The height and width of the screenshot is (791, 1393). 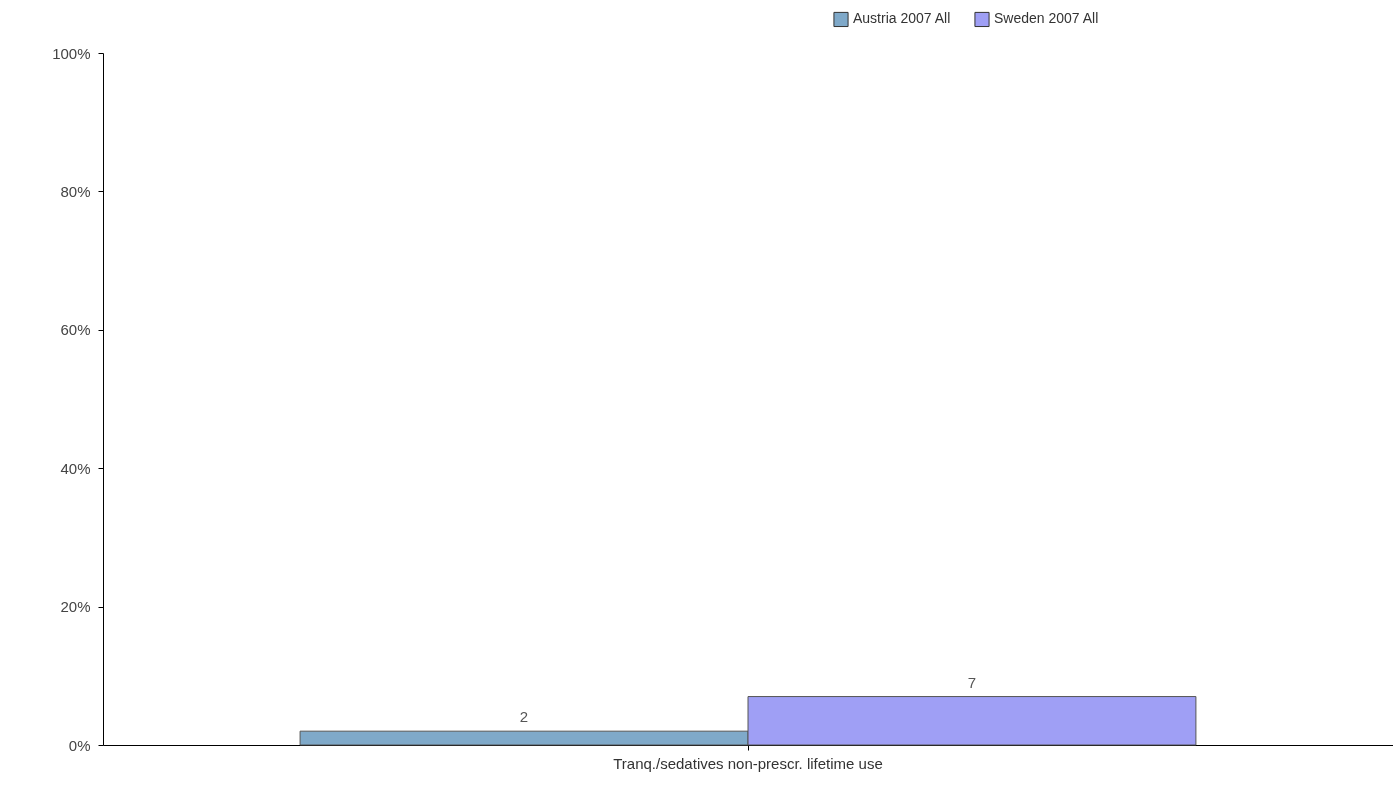 I want to click on y-tick-label: 60%, so click(x=75, y=330).